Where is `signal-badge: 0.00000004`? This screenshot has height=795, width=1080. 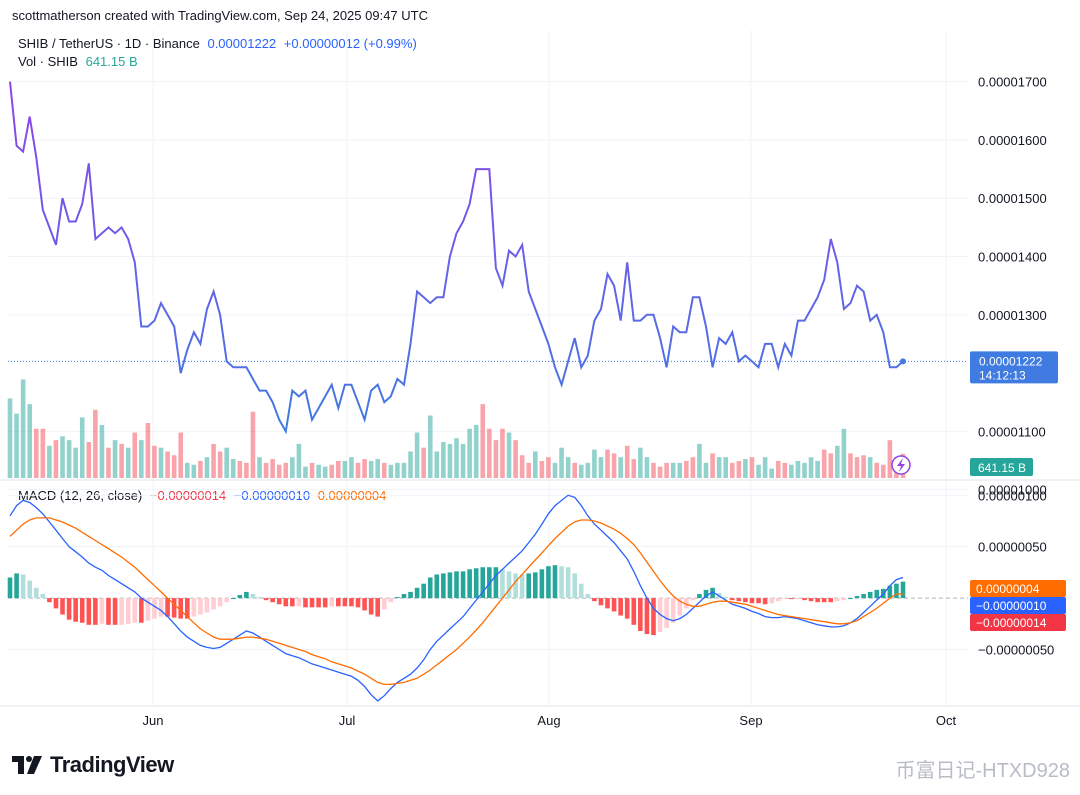
signal-badge: 0.00000004 is located at coordinates (1018, 588).